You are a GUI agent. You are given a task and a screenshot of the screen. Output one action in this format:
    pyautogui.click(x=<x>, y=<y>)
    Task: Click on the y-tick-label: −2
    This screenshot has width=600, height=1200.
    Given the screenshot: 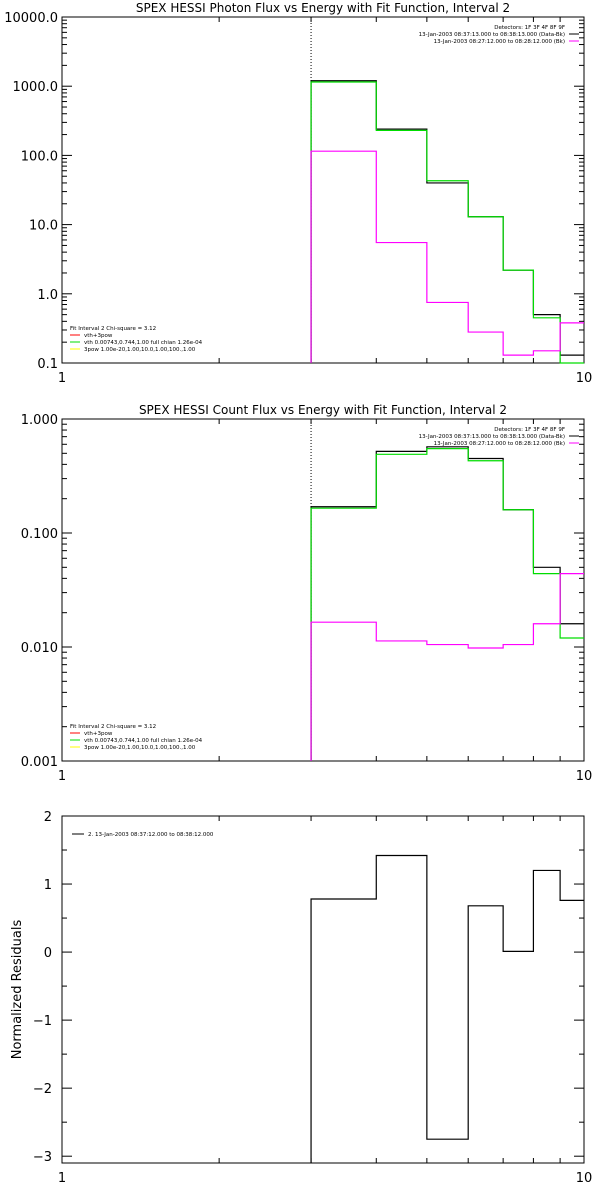 What is the action you would take?
    pyautogui.click(x=42, y=1089)
    